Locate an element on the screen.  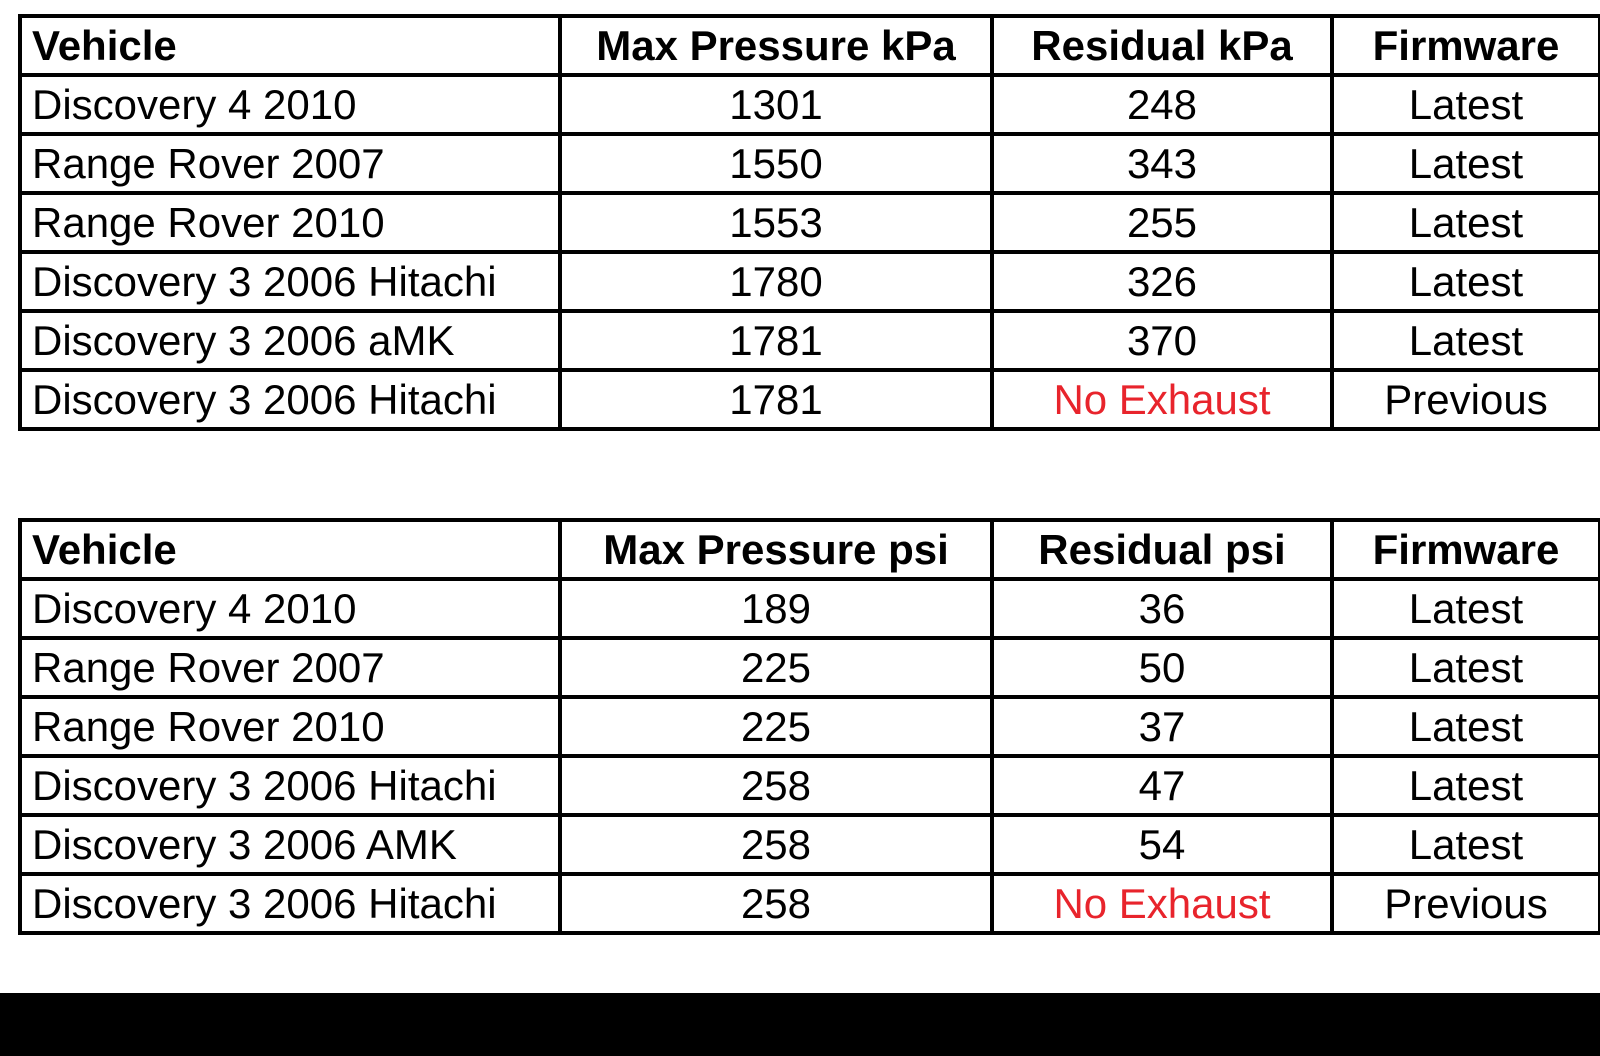
cell-residual: 248 is located at coordinates (1162, 104).